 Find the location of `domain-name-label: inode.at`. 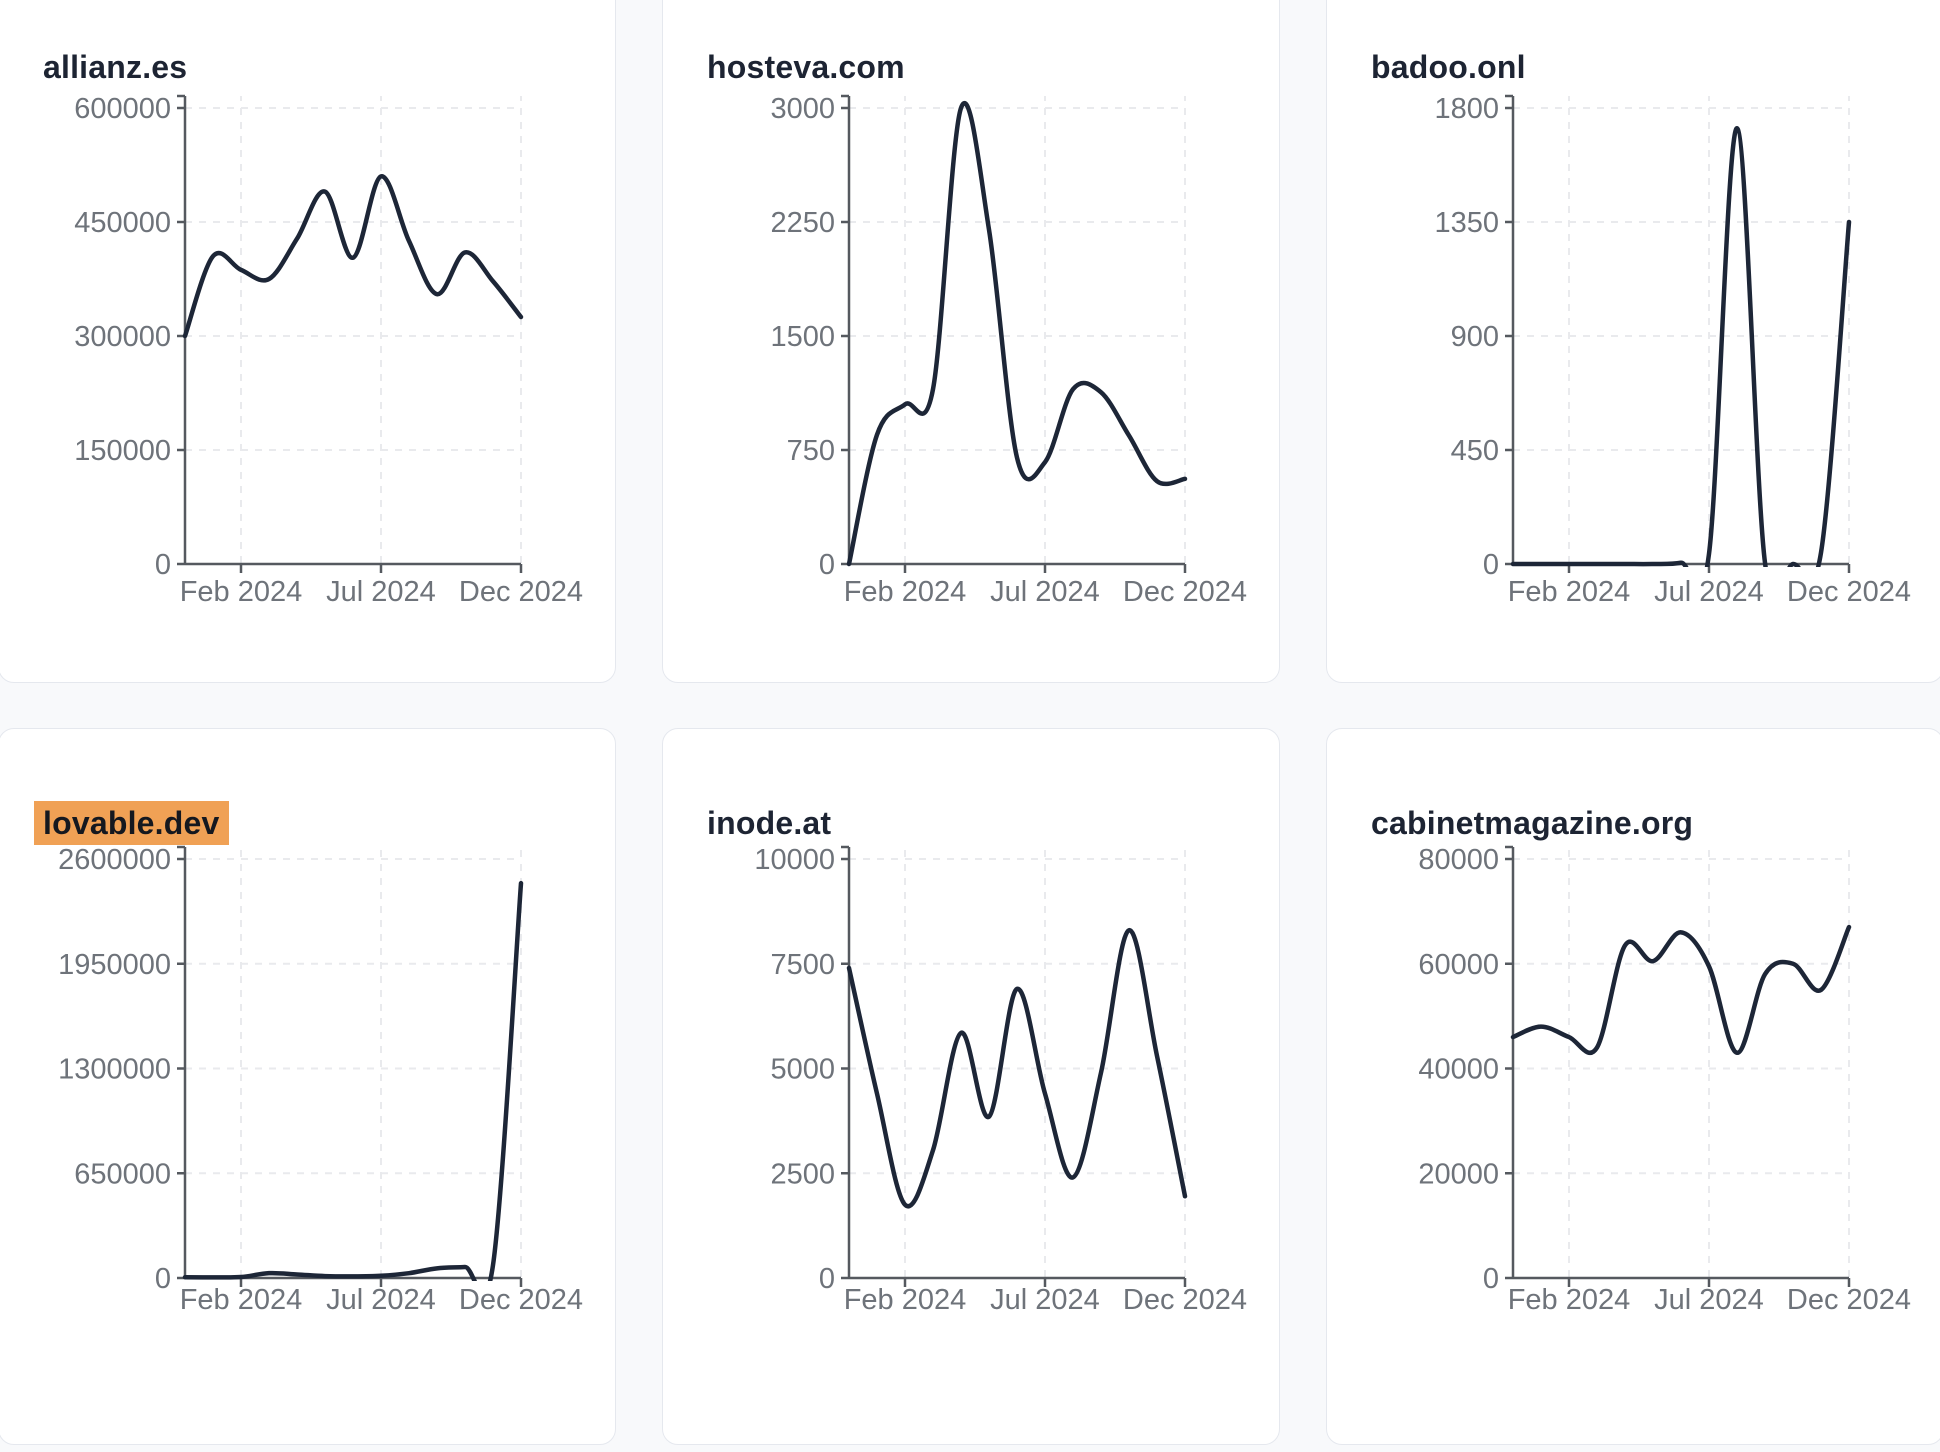

domain-name-label: inode.at is located at coordinates (769, 822).